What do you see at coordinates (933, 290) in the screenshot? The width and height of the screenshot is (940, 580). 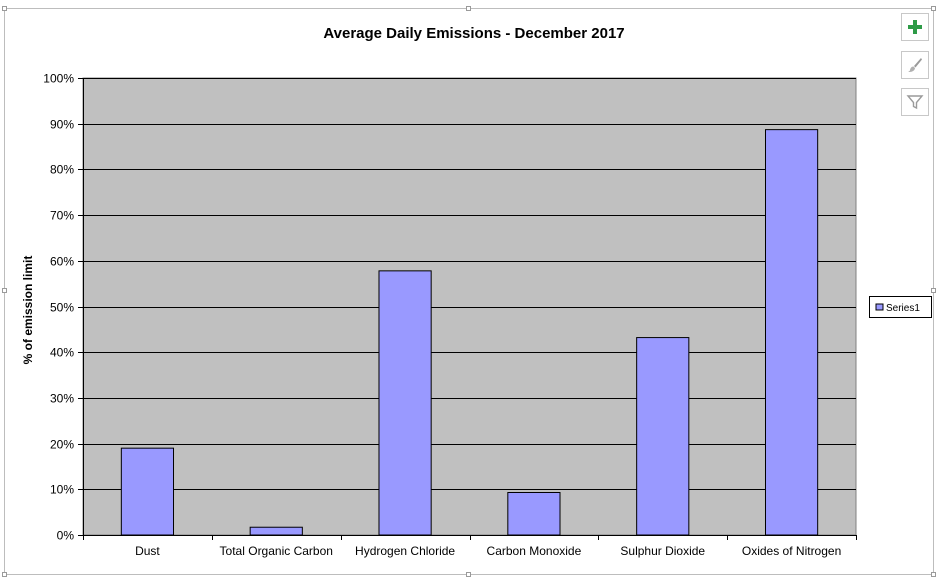 I see `resize-handle-middle-right` at bounding box center [933, 290].